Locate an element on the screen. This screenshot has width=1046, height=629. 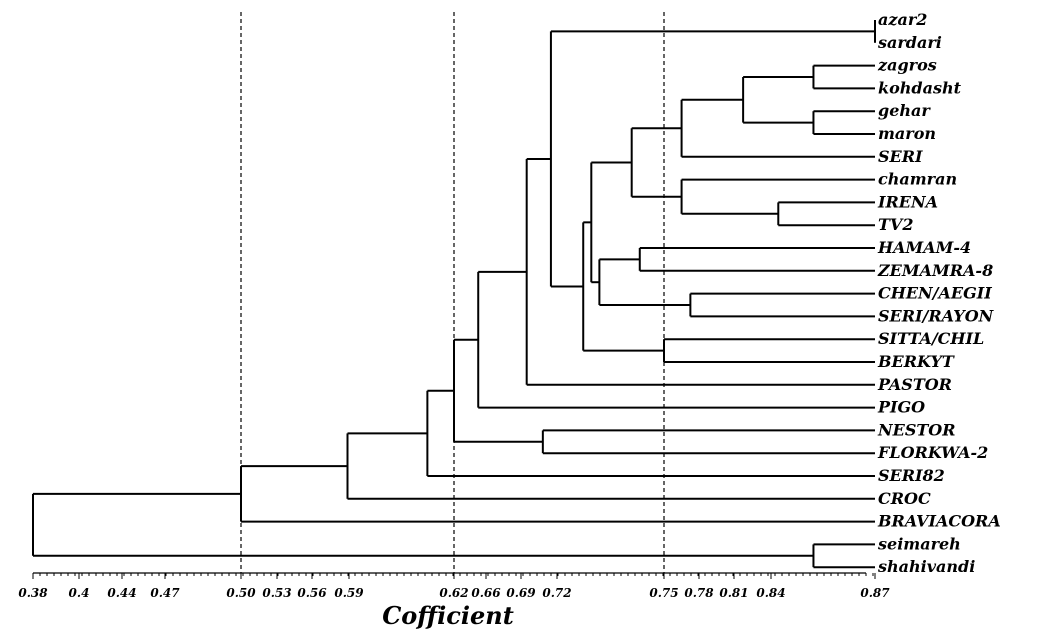
leaf-label: SITTA/CHIL is located at coordinates (931, 338).